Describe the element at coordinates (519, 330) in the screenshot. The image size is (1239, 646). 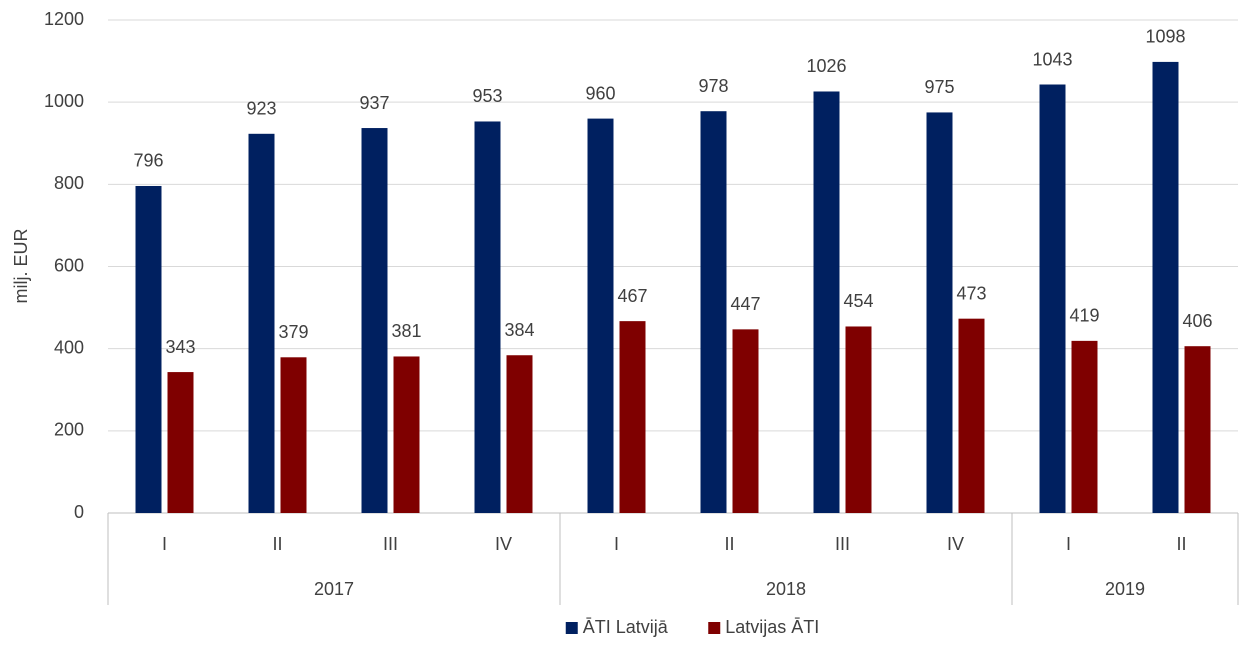
I see `value-label: 384` at that location.